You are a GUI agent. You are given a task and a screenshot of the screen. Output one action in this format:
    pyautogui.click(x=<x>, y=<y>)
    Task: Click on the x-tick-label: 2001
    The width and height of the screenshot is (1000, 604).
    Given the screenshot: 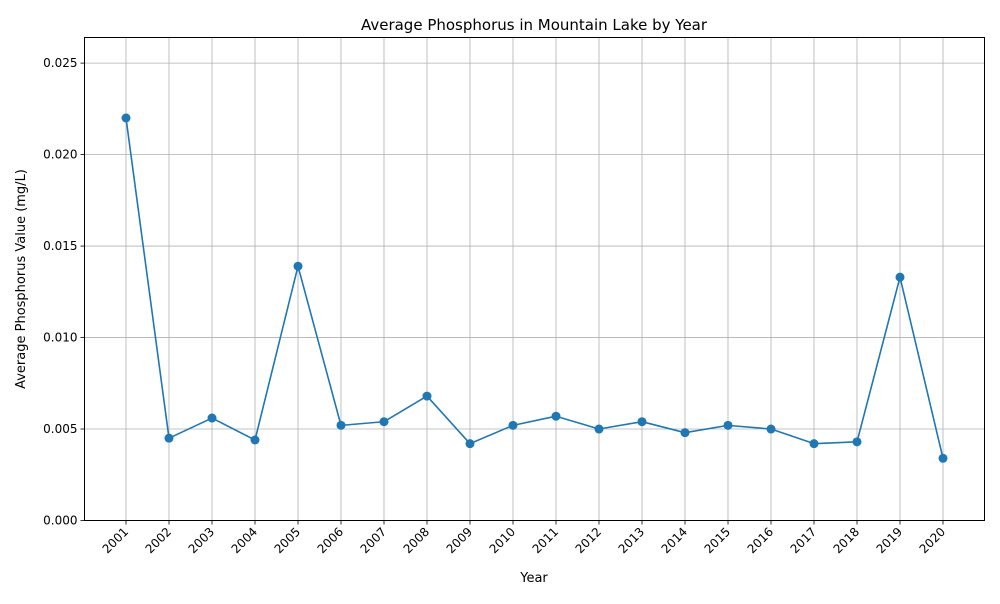 What is the action you would take?
    pyautogui.click(x=115, y=540)
    